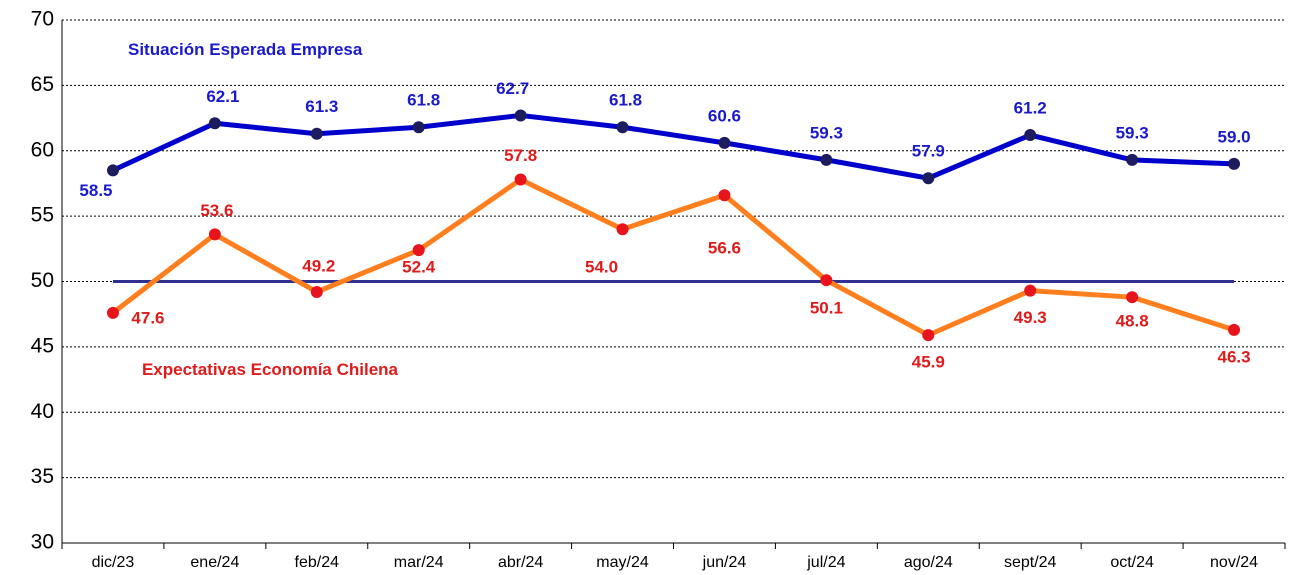 The width and height of the screenshot is (1291, 575). What do you see at coordinates (1132, 562) in the screenshot?
I see `x-tick-label: oct/24` at bounding box center [1132, 562].